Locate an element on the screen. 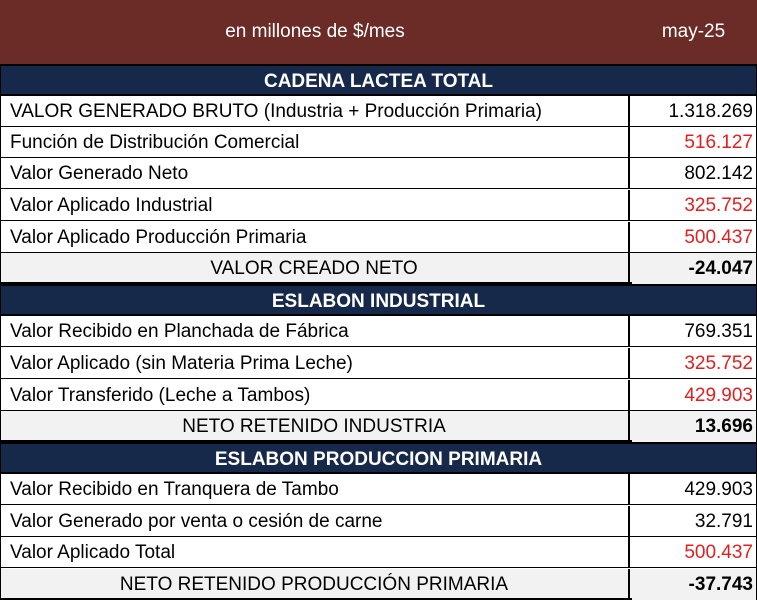 The image size is (757, 600). row-value: 32.791 is located at coordinates (723, 521).